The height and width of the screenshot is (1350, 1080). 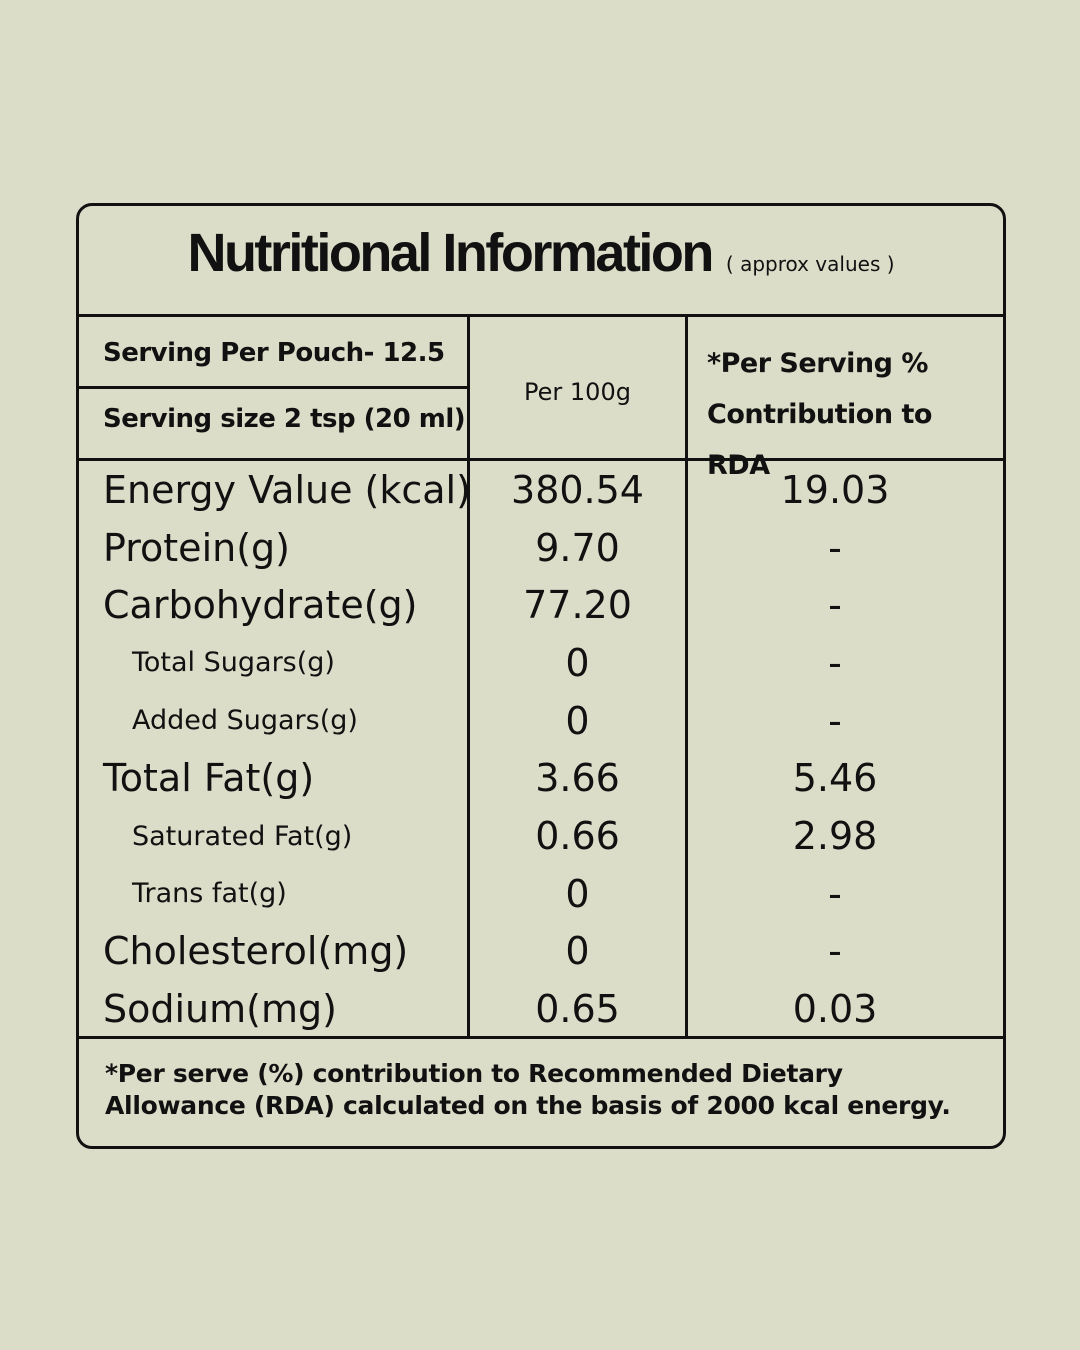 What do you see at coordinates (577, 605) in the screenshot?
I see `per-100g-value: 77.20` at bounding box center [577, 605].